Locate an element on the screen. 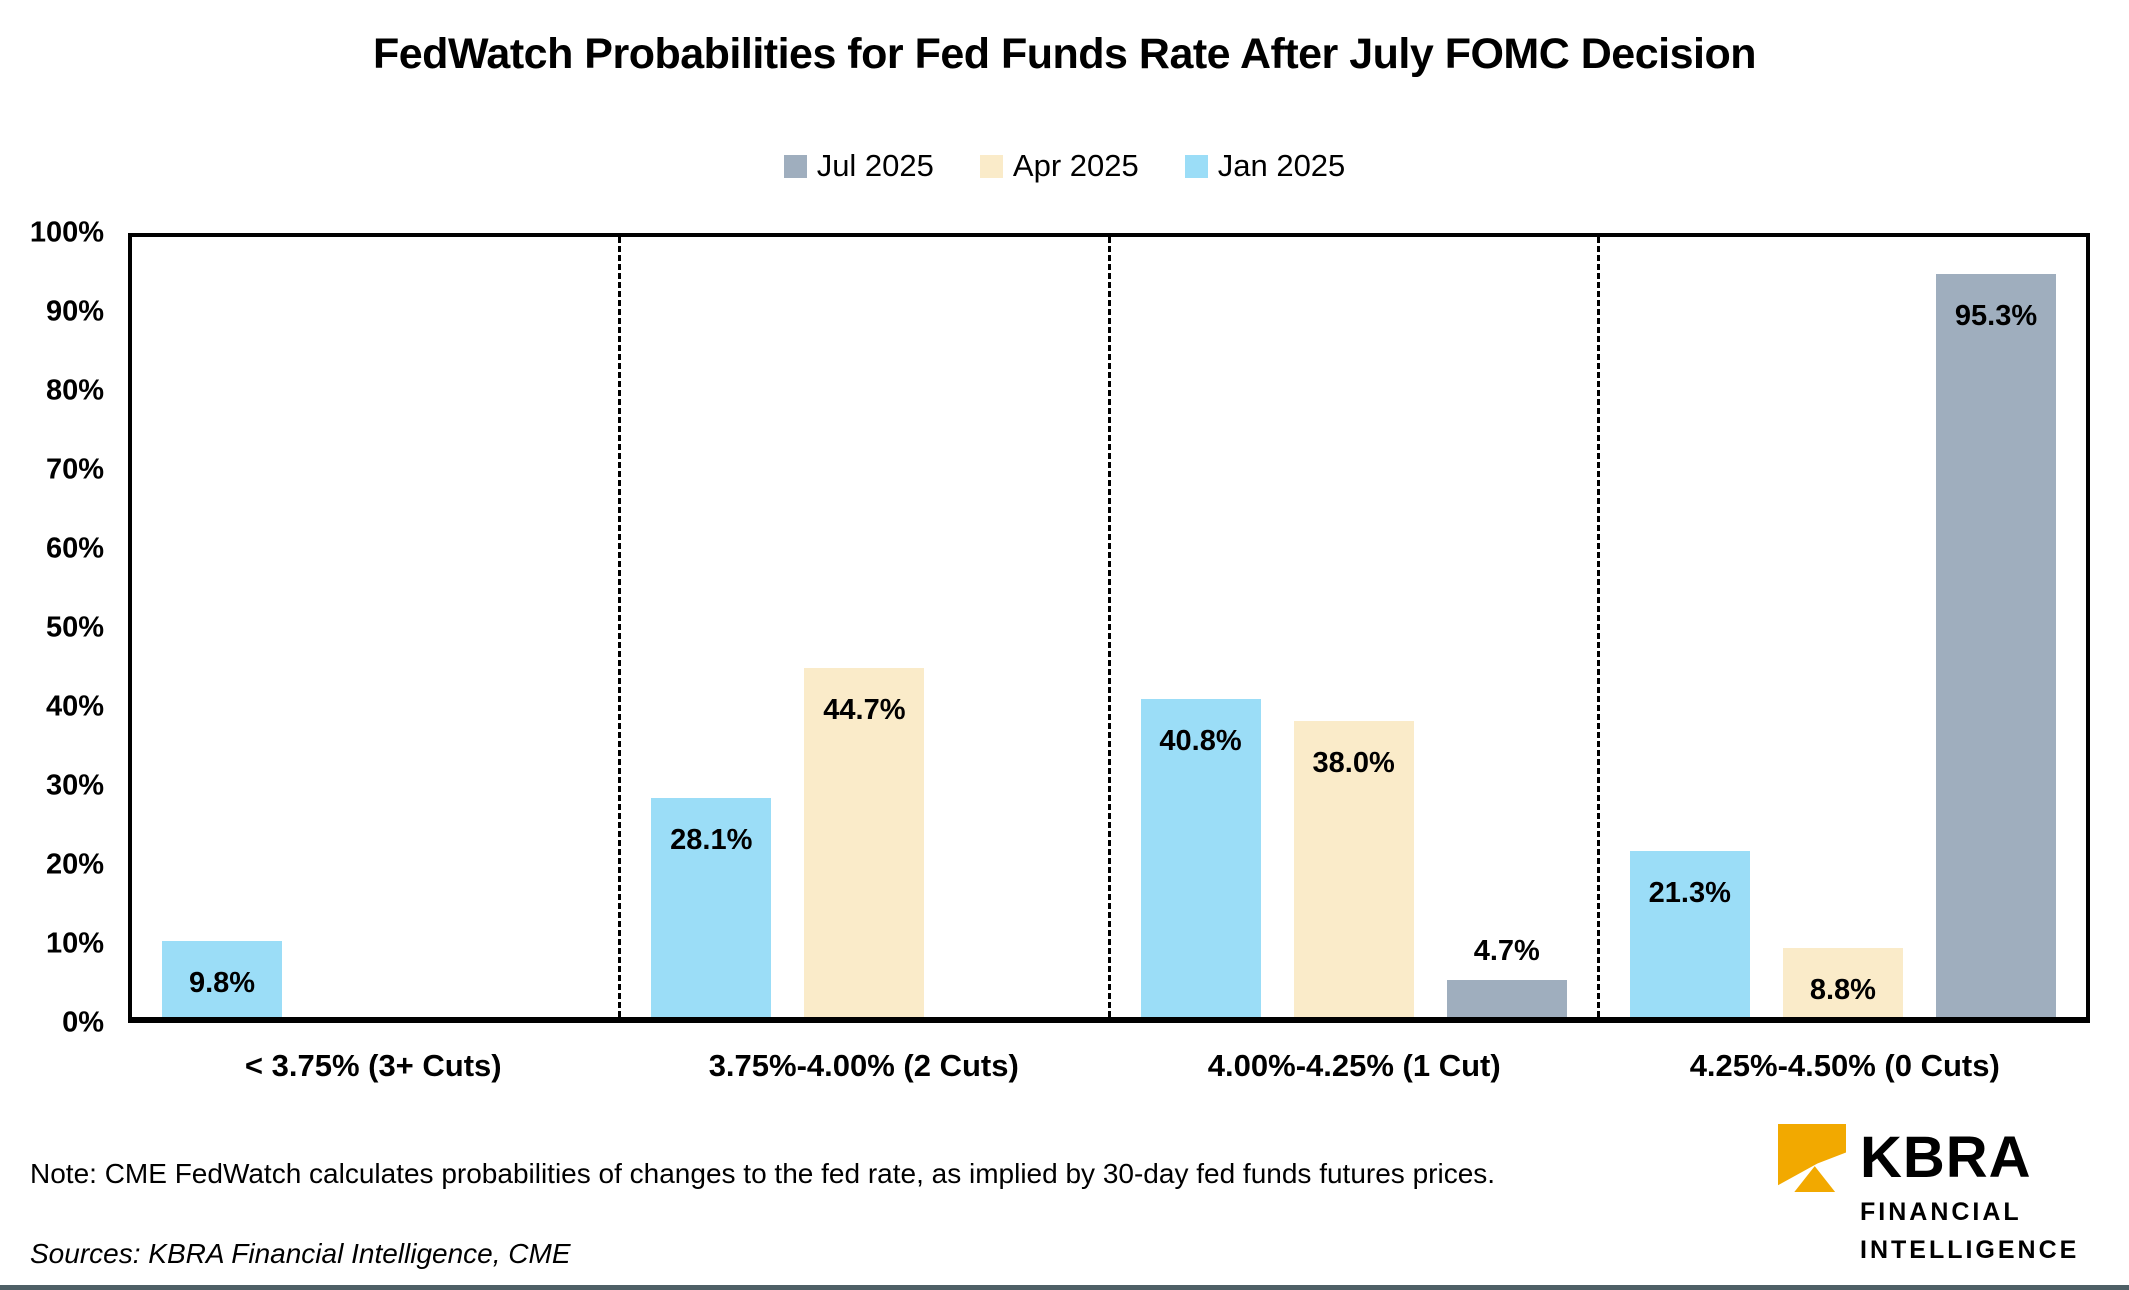  y-tick-label: 70% is located at coordinates (74, 469).